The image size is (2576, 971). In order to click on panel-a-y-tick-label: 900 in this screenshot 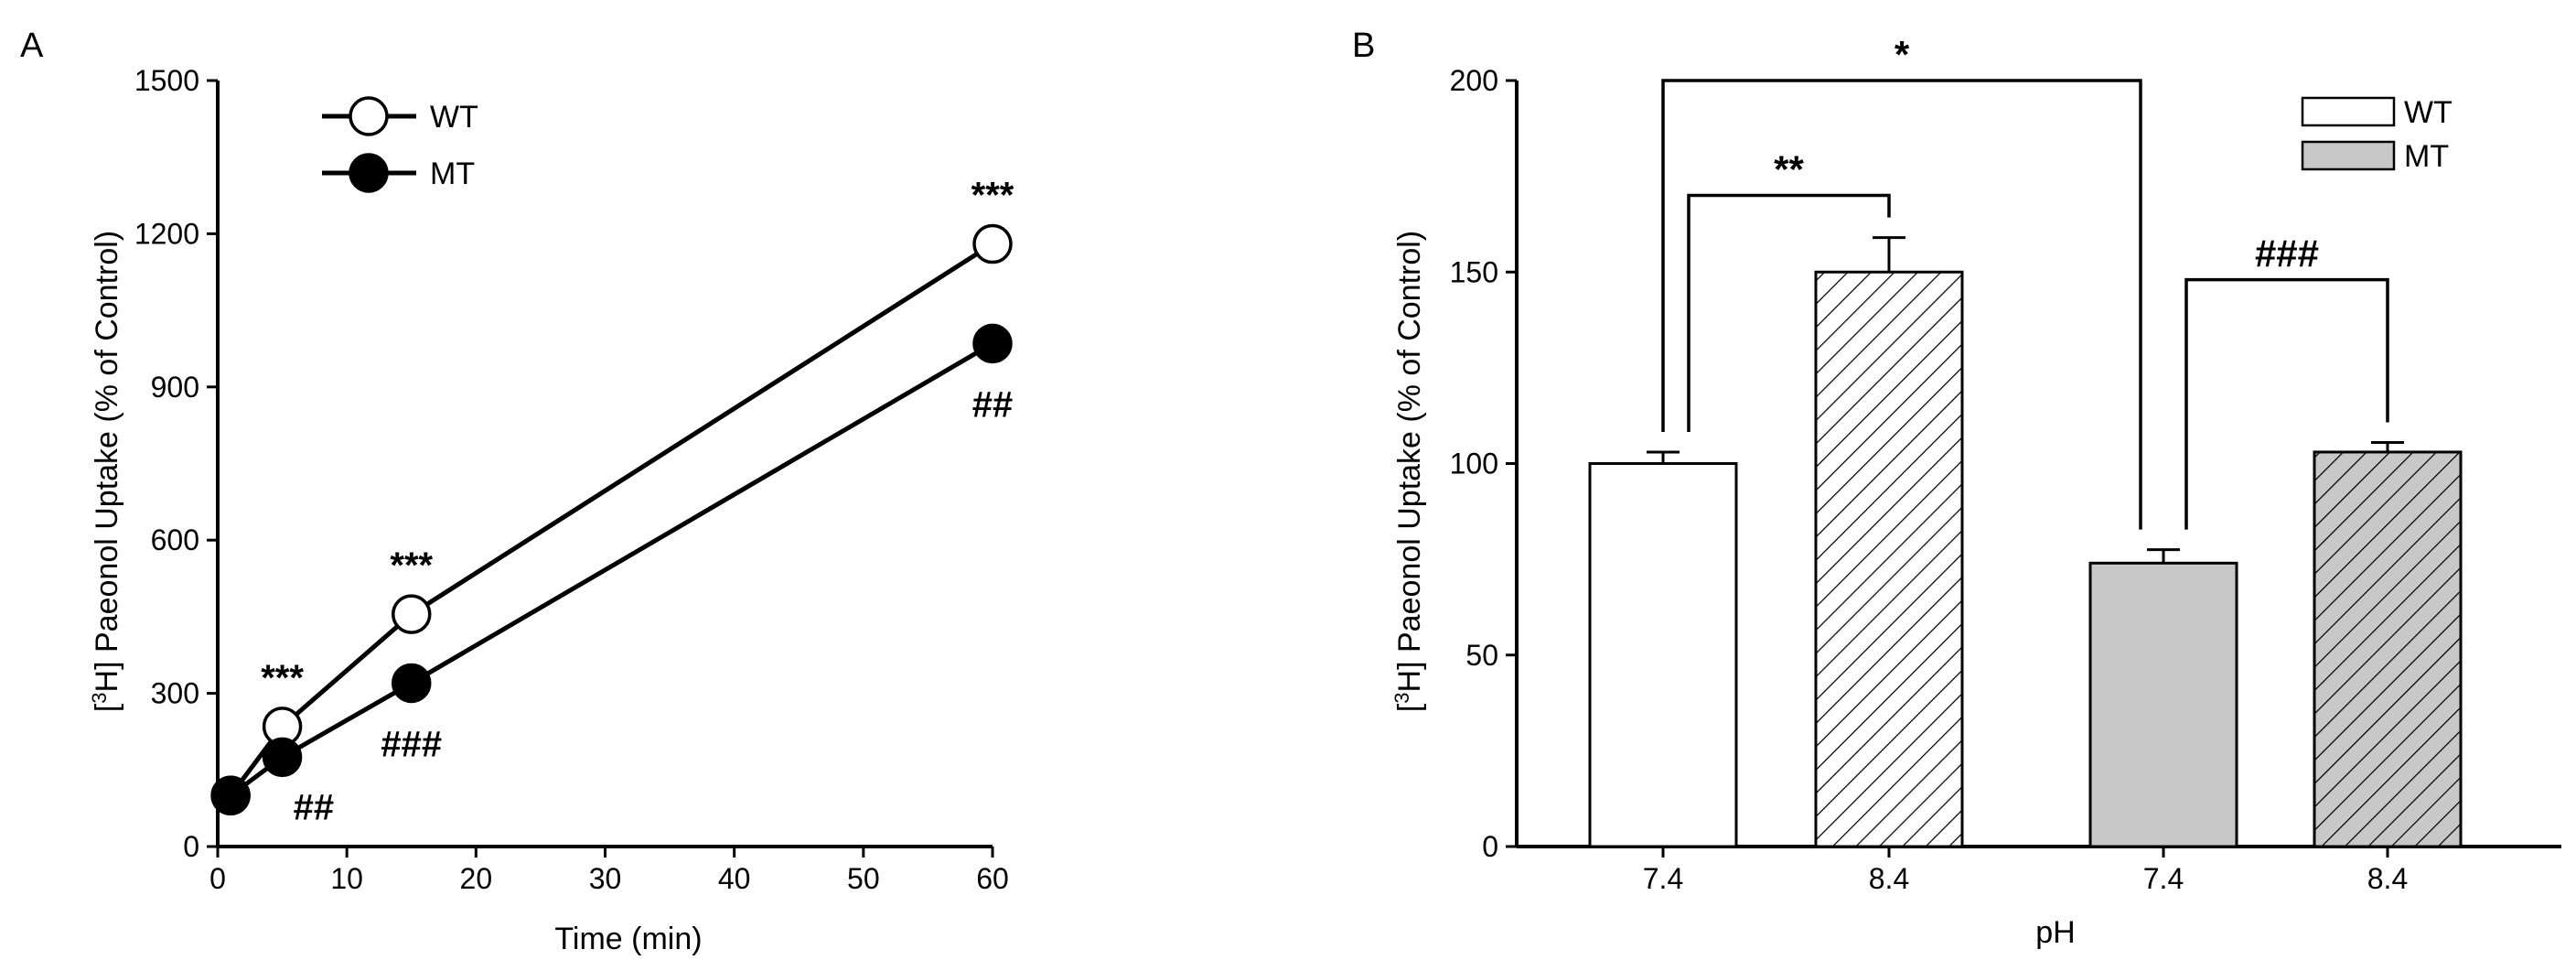, I will do `click(175, 387)`.